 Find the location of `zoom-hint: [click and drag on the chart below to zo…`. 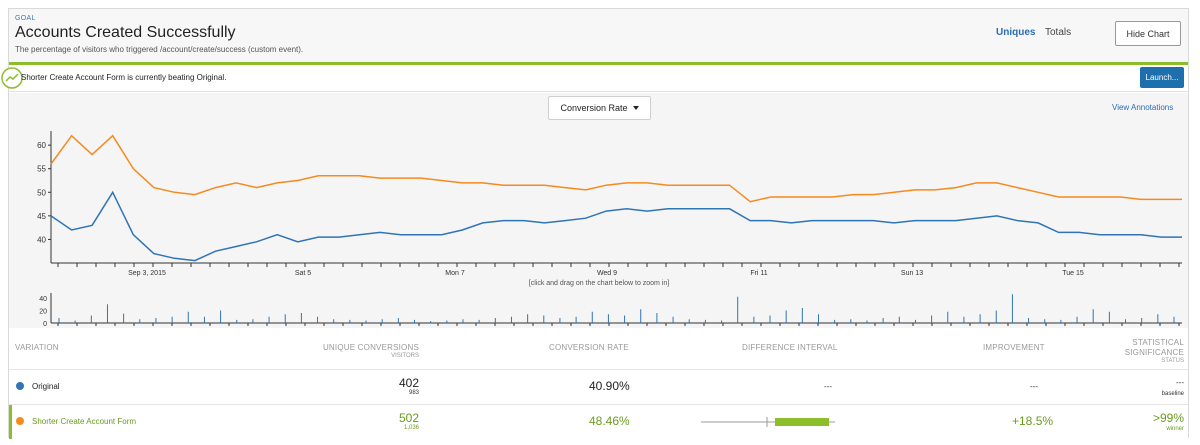

zoom-hint: [click and drag on the chart below to zo… is located at coordinates (599, 283).